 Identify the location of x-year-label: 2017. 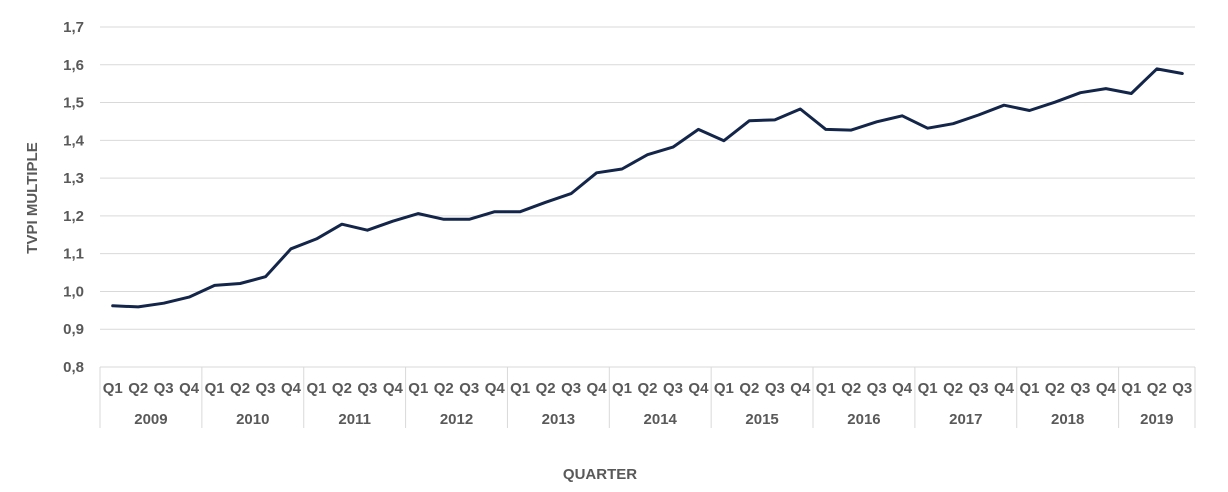
(965, 419).